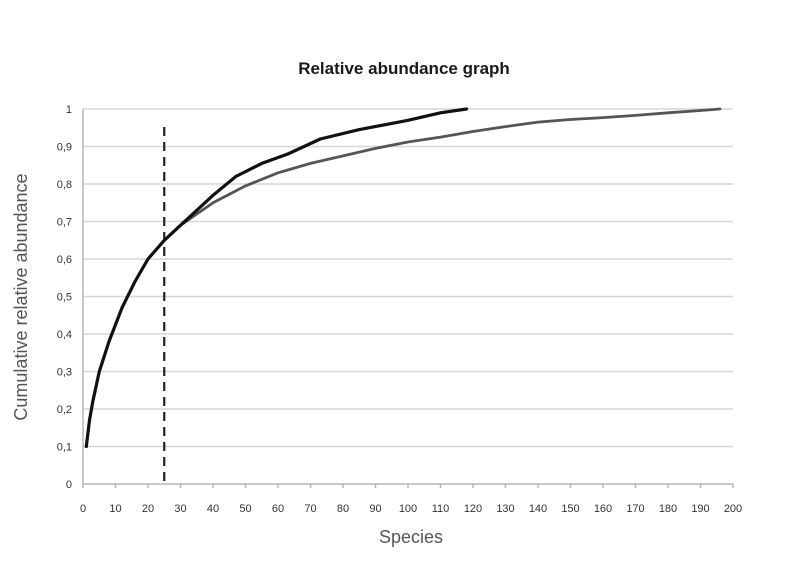  What do you see at coordinates (603, 509) in the screenshot?
I see `x-tick-label: 160` at bounding box center [603, 509].